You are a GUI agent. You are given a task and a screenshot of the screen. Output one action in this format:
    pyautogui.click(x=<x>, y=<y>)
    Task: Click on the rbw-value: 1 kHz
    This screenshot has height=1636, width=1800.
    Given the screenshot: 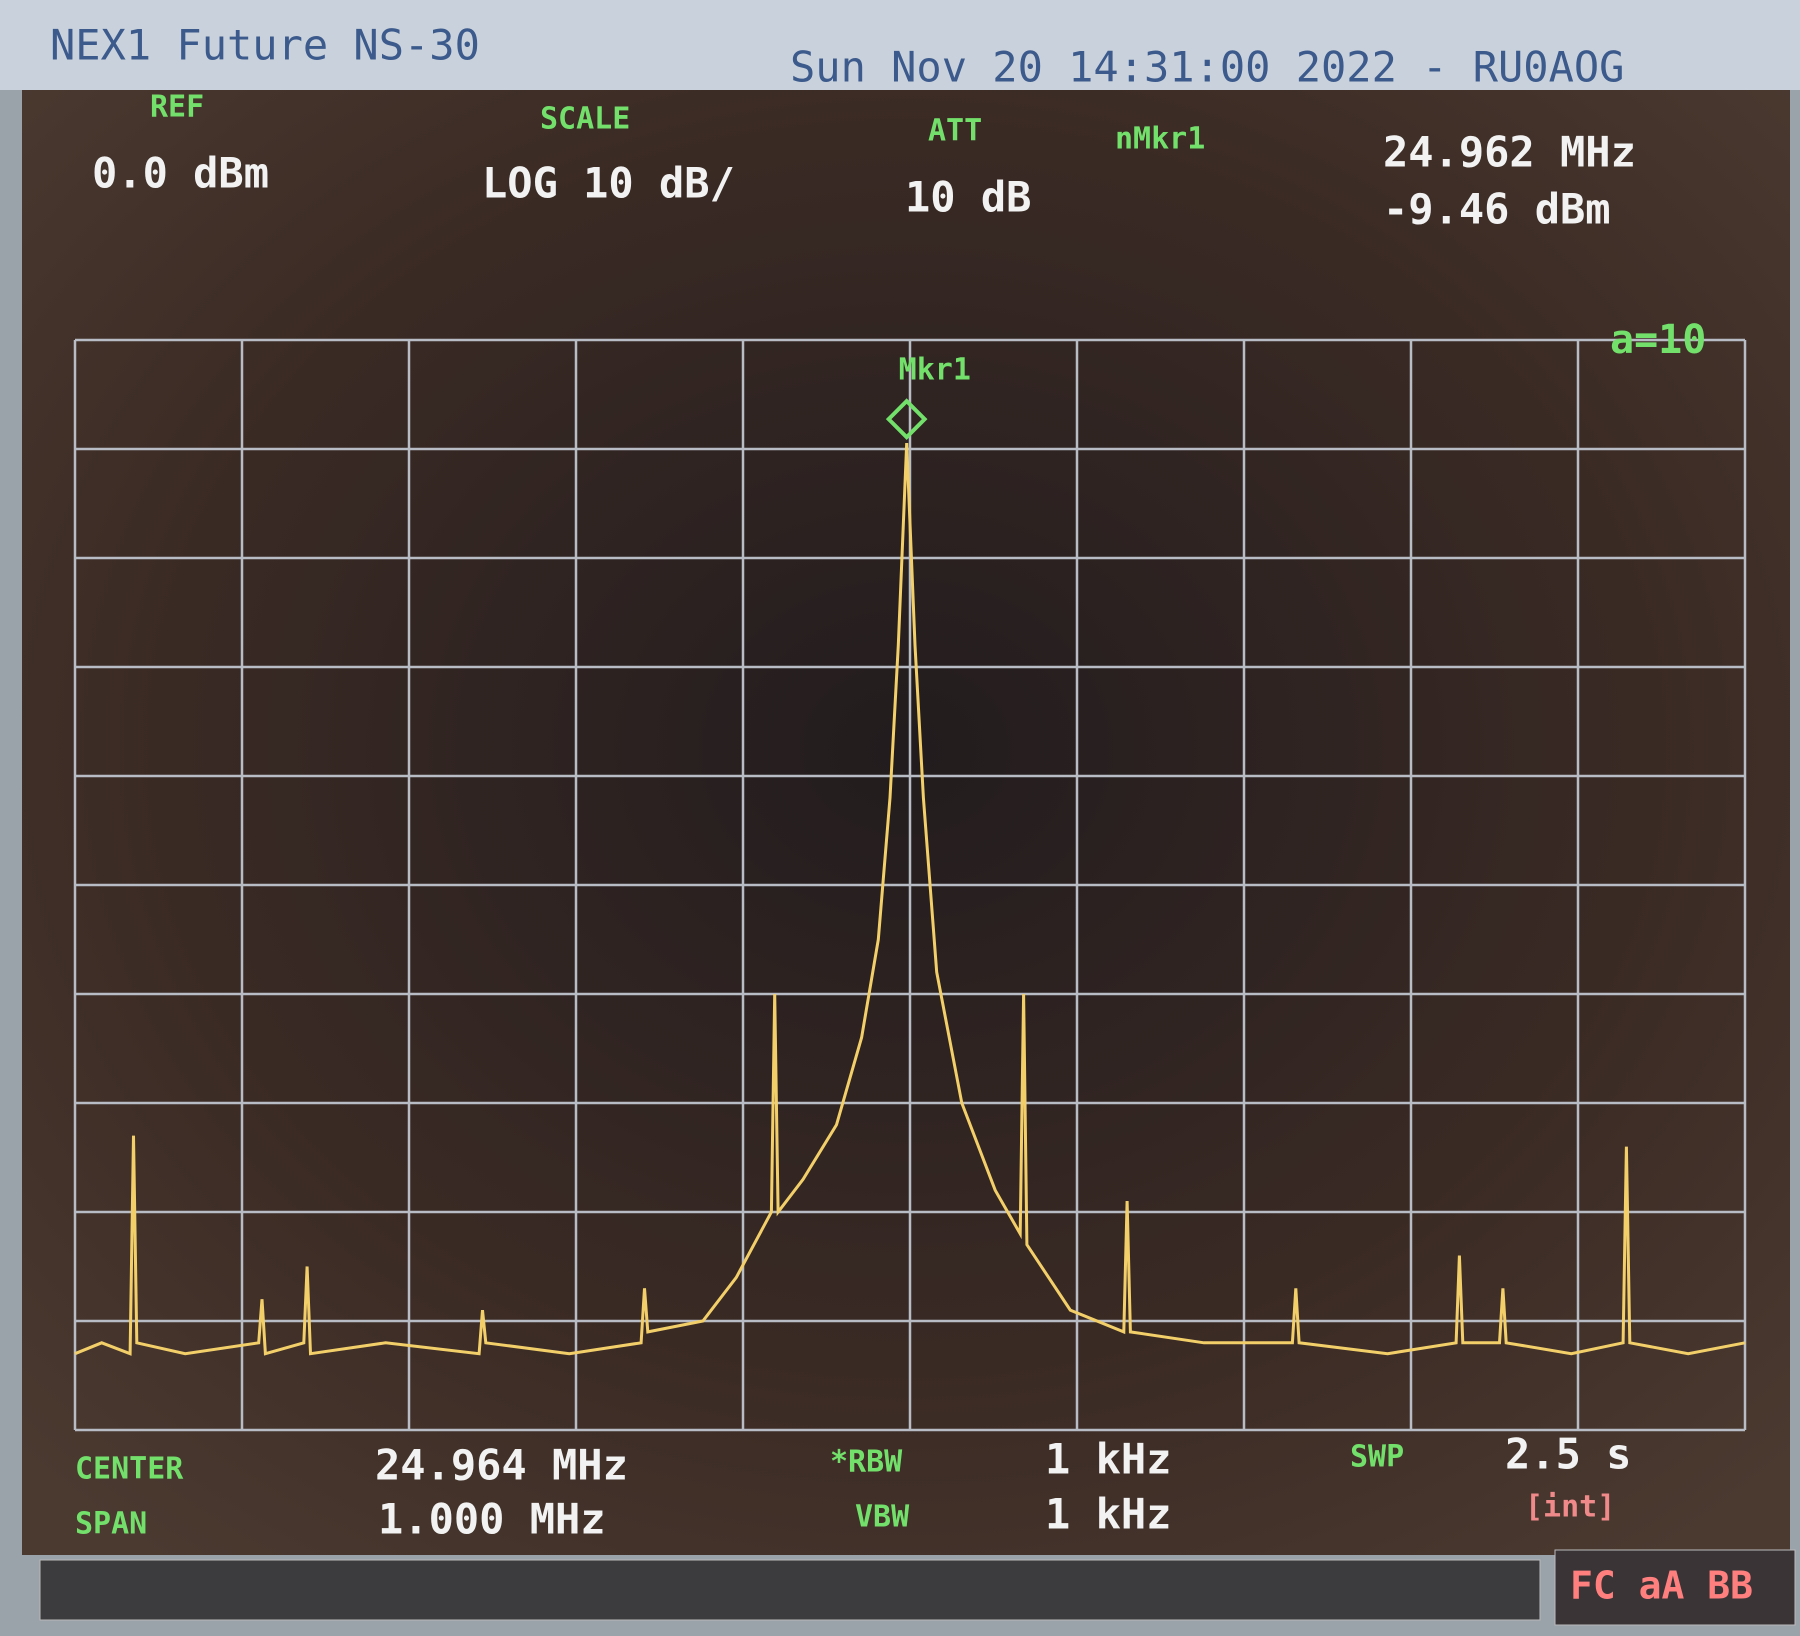 What is the action you would take?
    pyautogui.click(x=1108, y=1459)
    